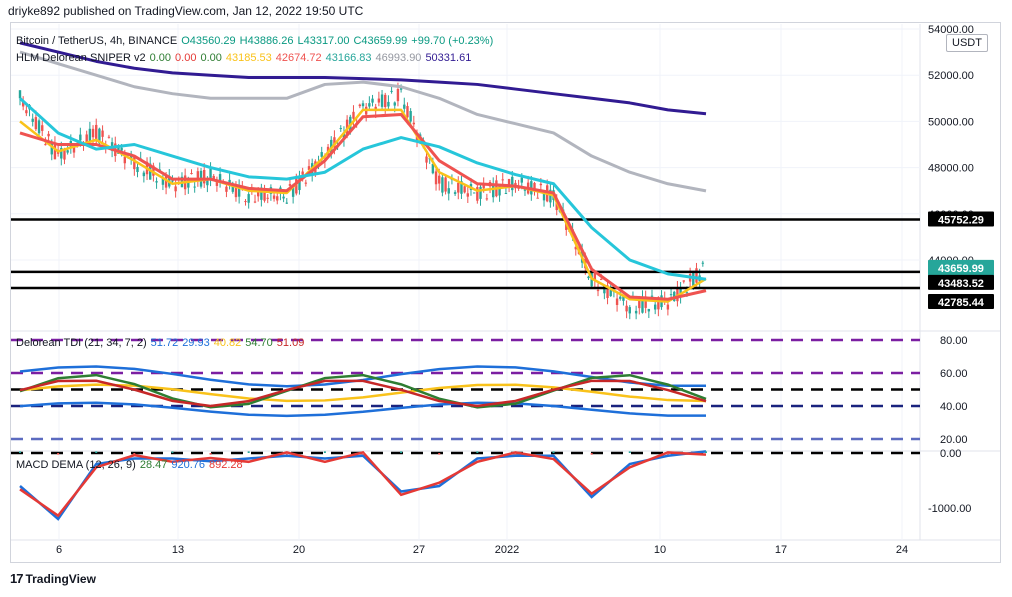 The image size is (1012, 597). What do you see at coordinates (164, 343) in the screenshot?
I see `legend-value: 51.72` at bounding box center [164, 343].